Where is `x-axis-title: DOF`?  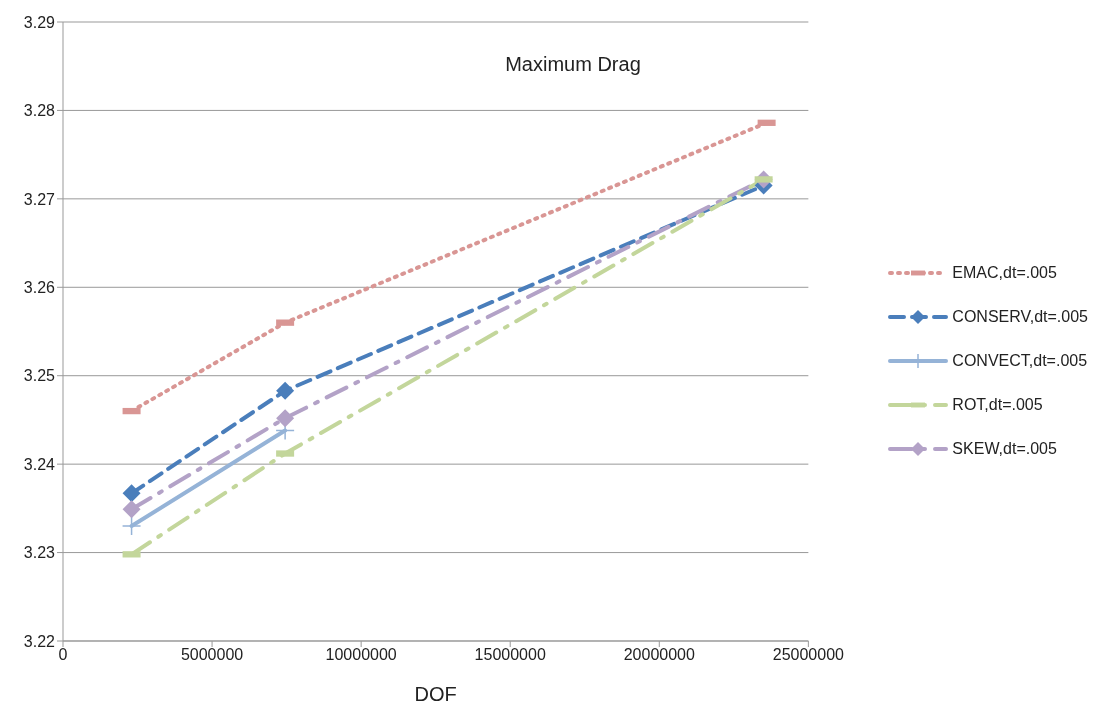 x-axis-title: DOF is located at coordinates (435, 694).